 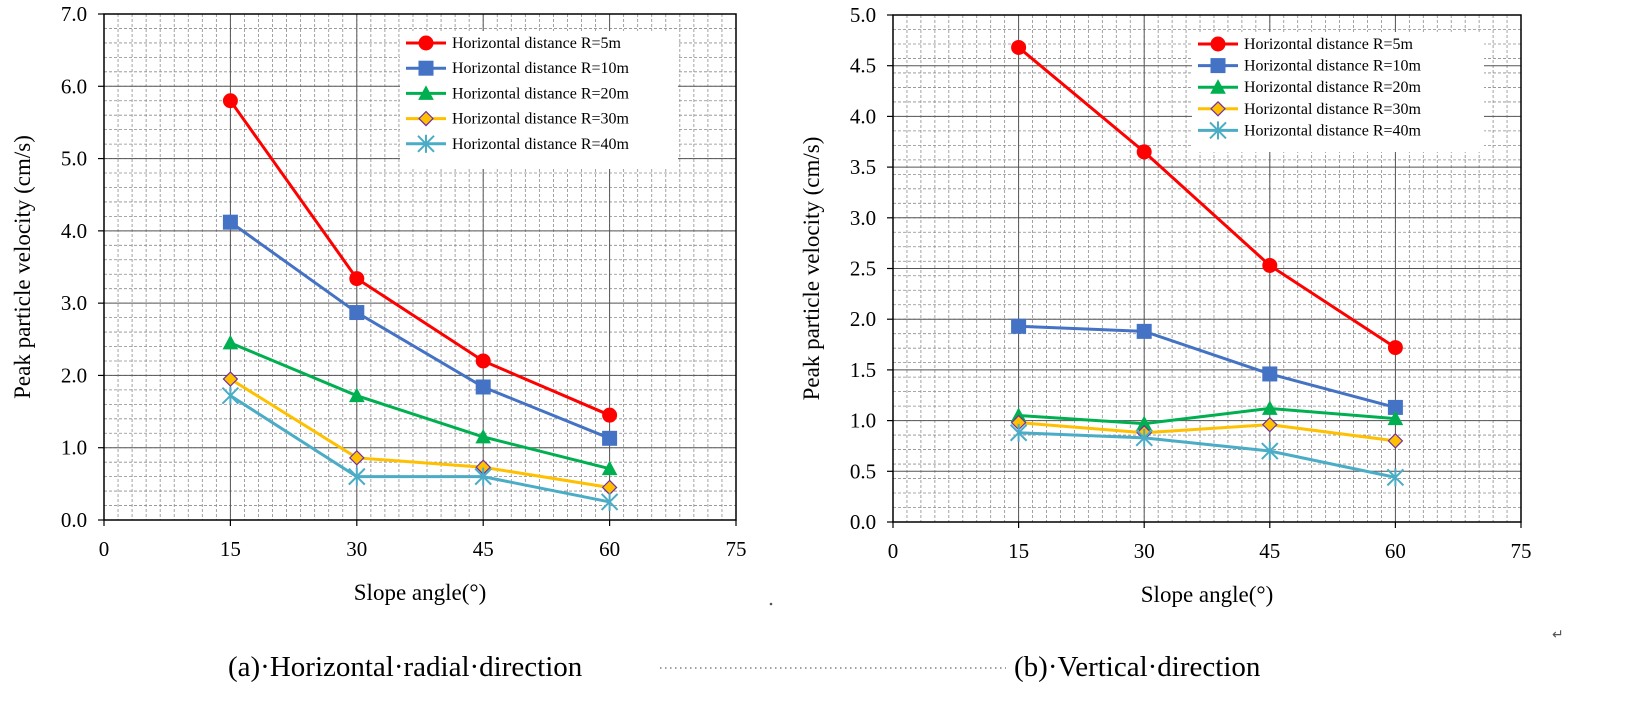 I want to click on chart-b-x-tick-label: 30, so click(x=1144, y=551).